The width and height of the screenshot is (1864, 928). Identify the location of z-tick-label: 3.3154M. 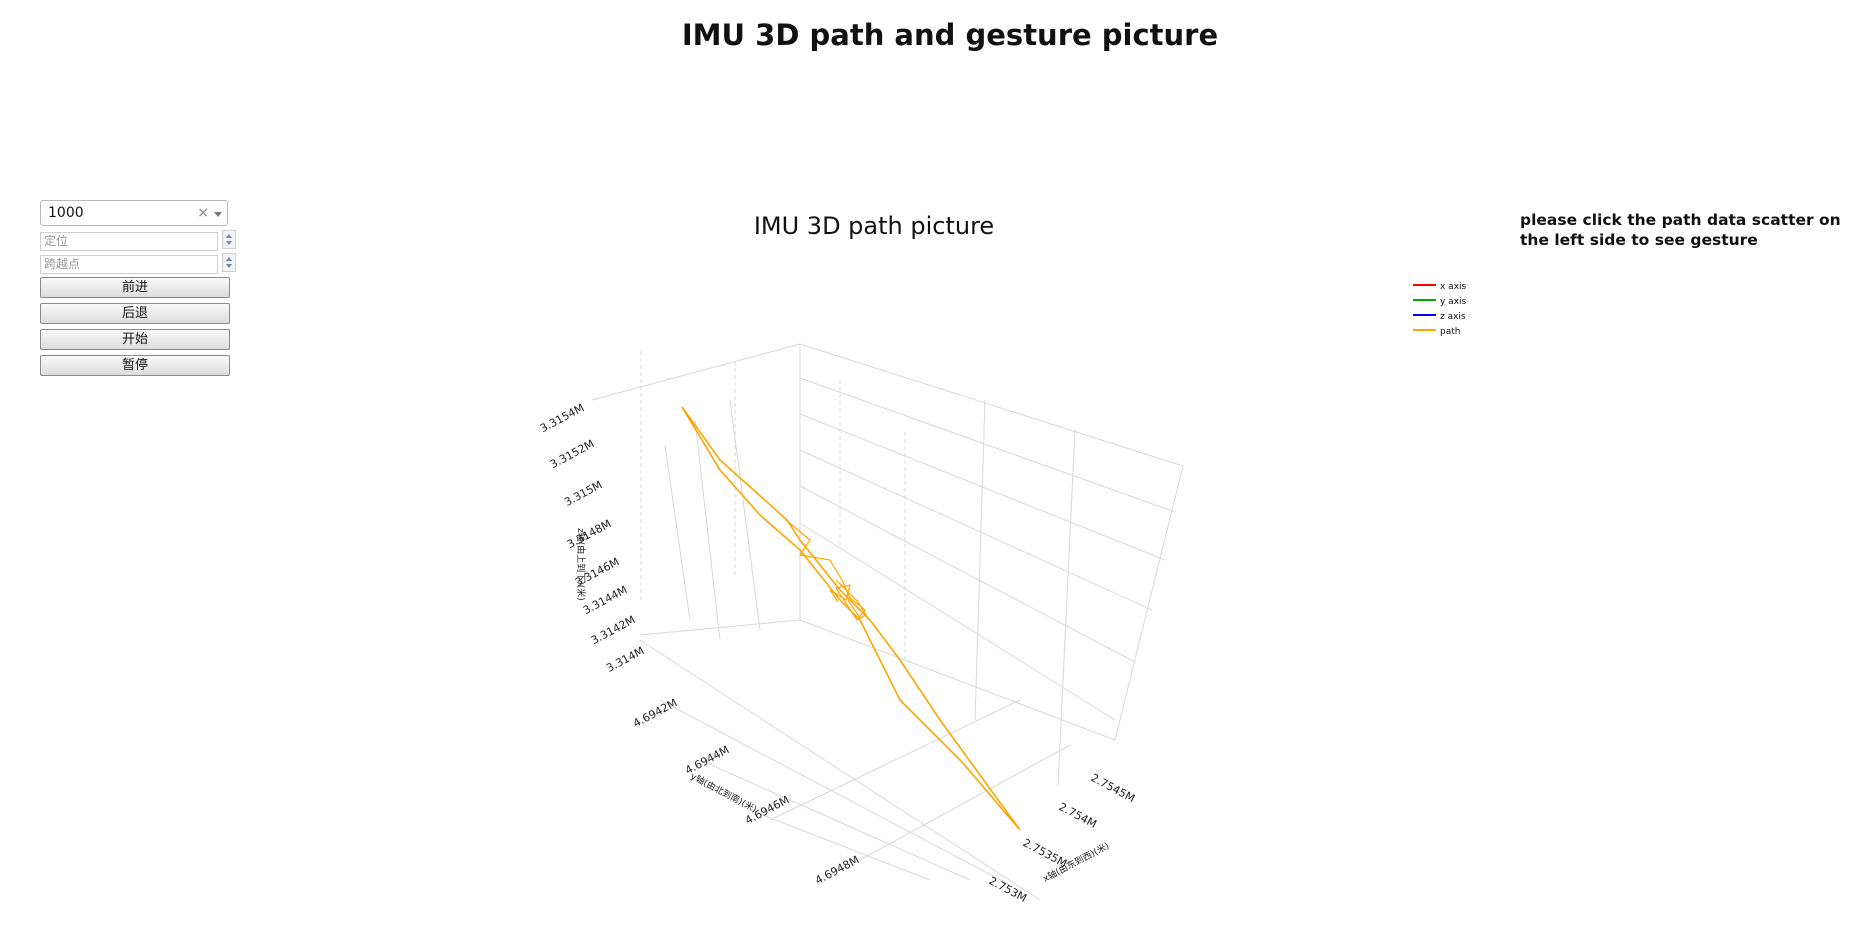
(562, 418).